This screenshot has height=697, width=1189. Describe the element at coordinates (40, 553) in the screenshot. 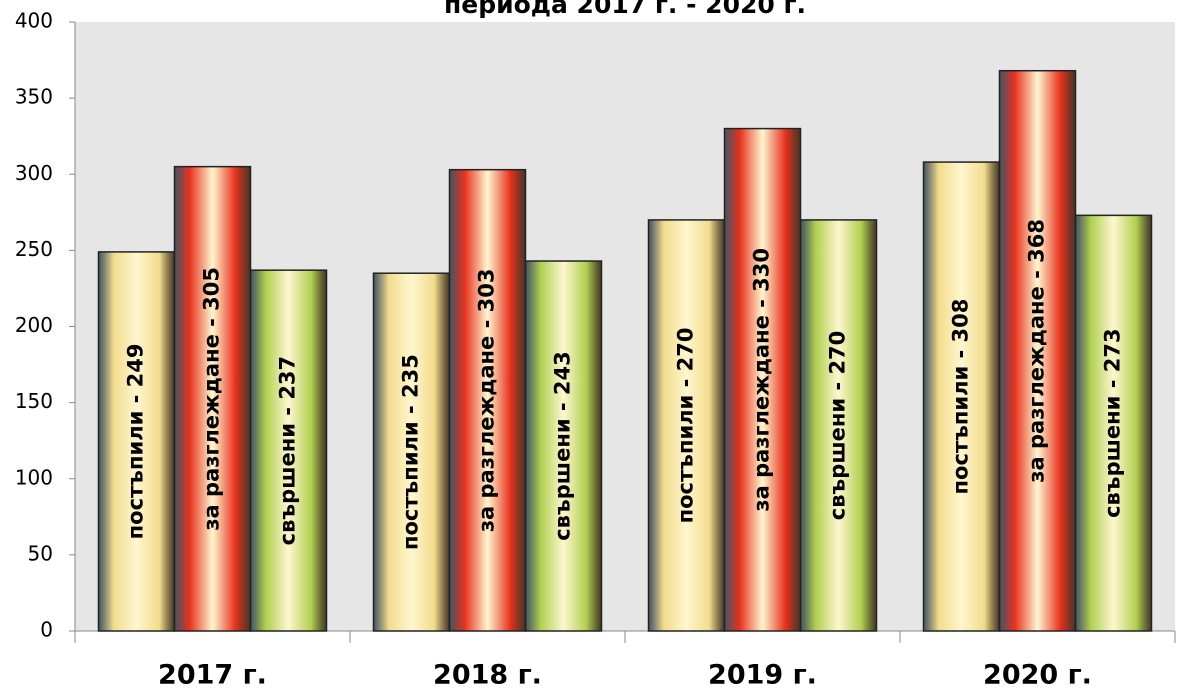

I see `y-tick-label: 50` at that location.